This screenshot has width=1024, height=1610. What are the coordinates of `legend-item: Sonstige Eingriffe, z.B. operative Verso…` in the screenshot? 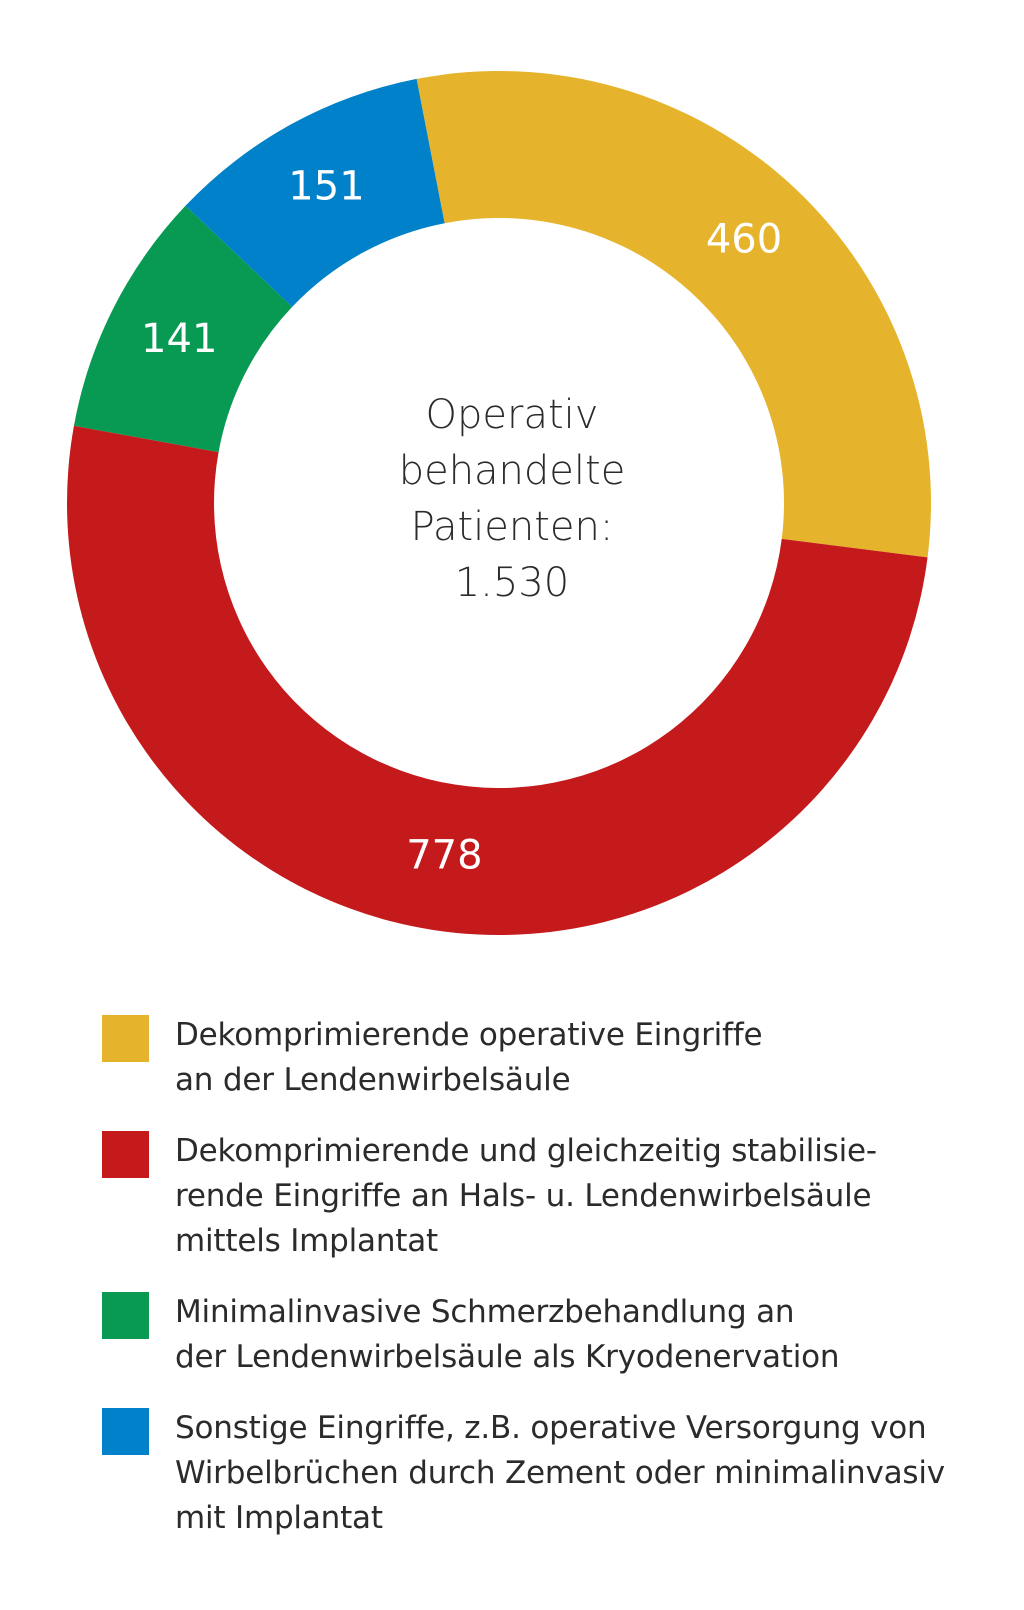 It's located at (542, 1473).